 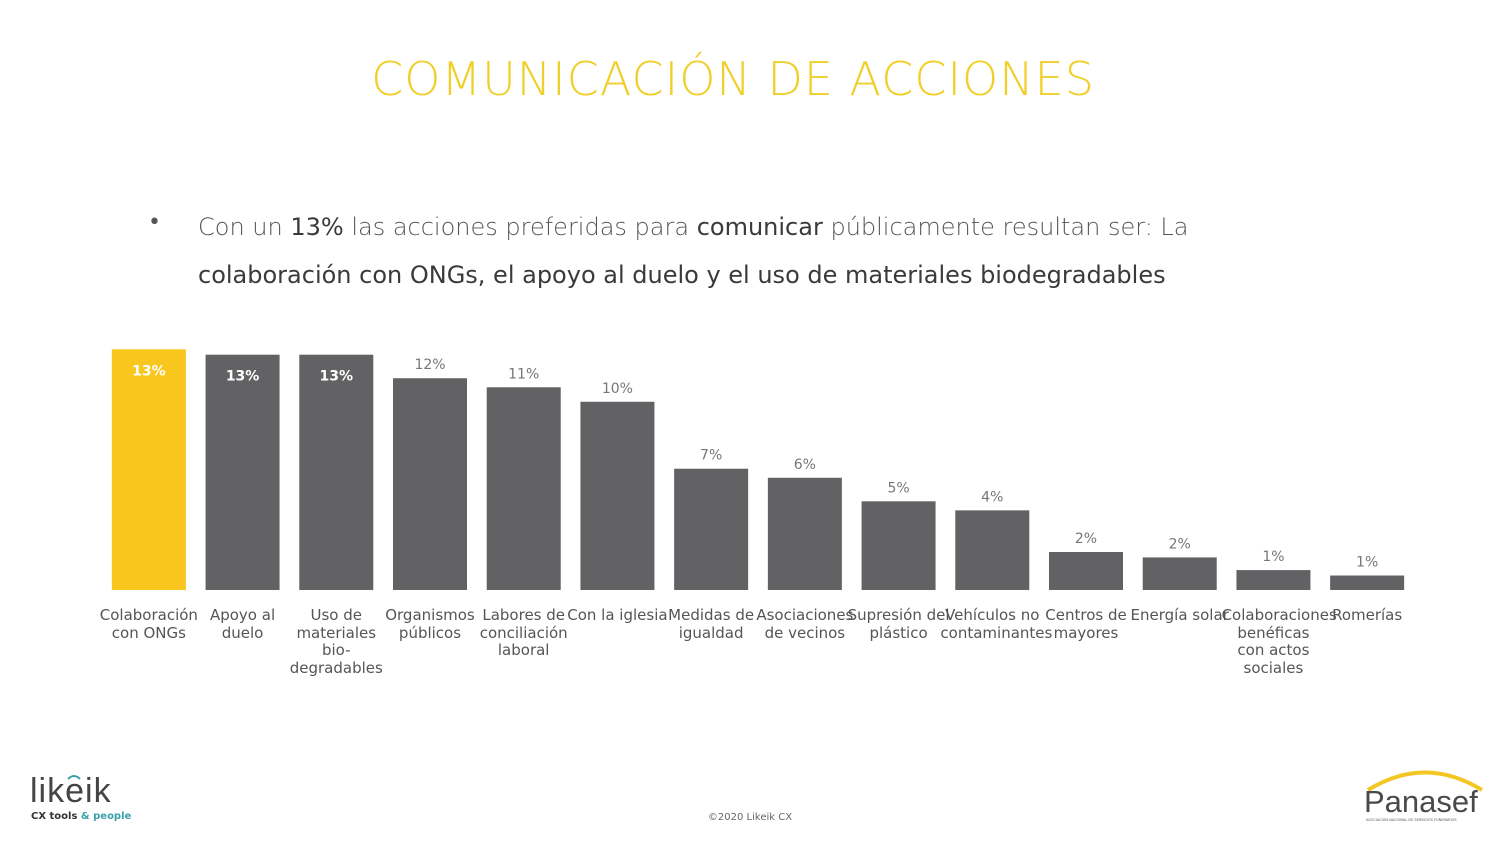 What do you see at coordinates (523, 374) in the screenshot?
I see `value-label: 11%` at bounding box center [523, 374].